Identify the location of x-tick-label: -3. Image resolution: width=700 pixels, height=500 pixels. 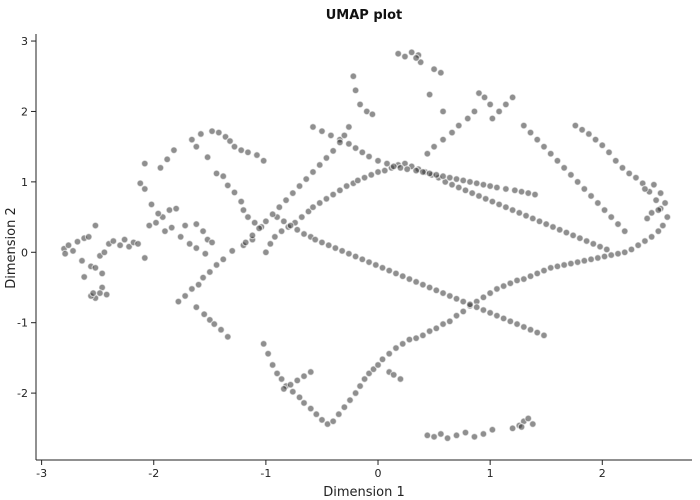
(41, 473).